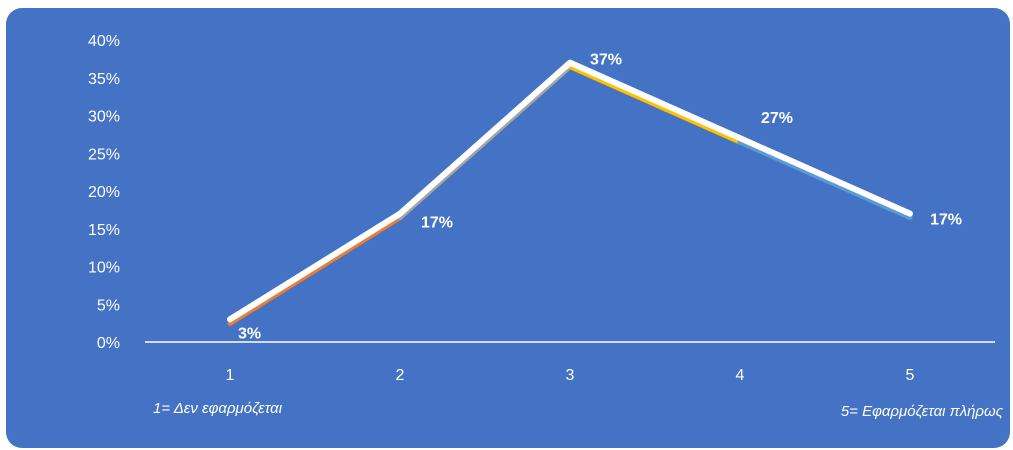 Image resolution: width=1013 pixels, height=450 pixels. What do you see at coordinates (606, 60) in the screenshot?
I see `data-label: 37%` at bounding box center [606, 60].